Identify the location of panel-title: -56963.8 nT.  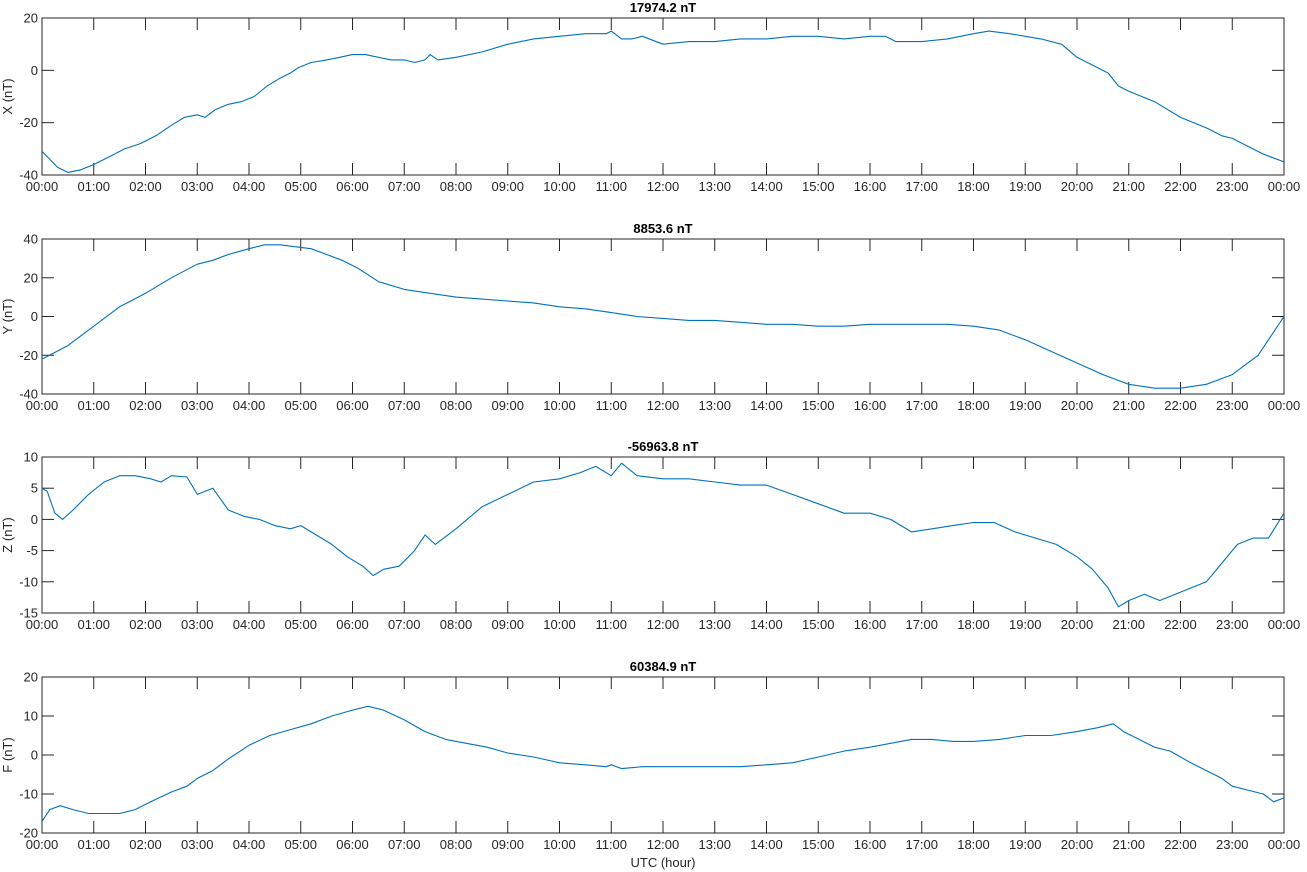
(663, 446).